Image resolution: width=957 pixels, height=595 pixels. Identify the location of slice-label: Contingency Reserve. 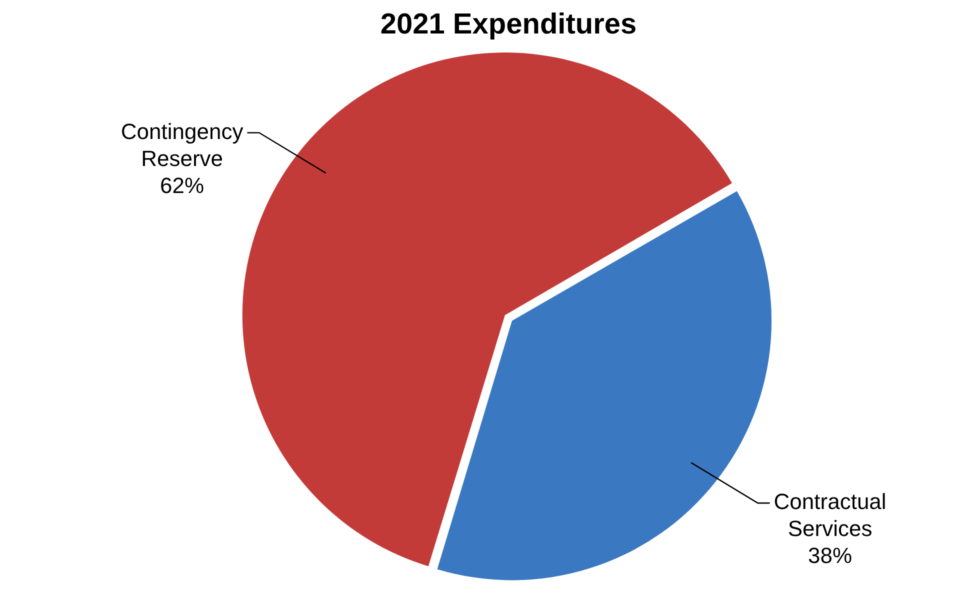
(182, 144).